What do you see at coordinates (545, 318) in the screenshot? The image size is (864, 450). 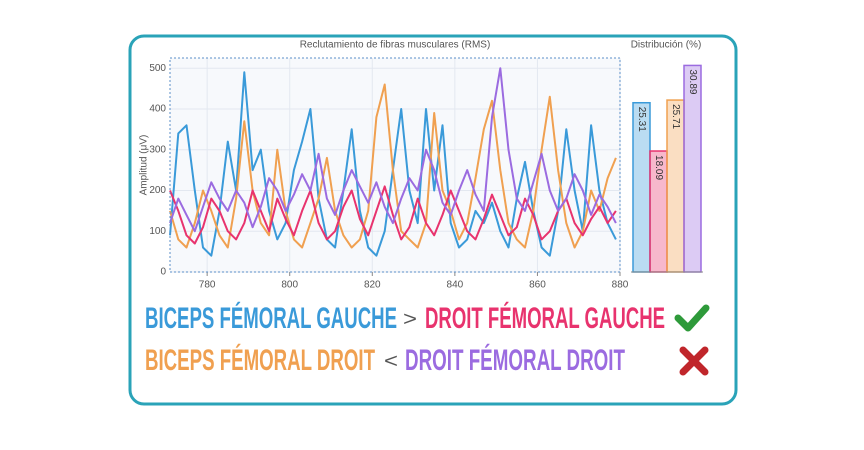 I see `comparison-right: DROIT FÉMORAL GAUCHE` at bounding box center [545, 318].